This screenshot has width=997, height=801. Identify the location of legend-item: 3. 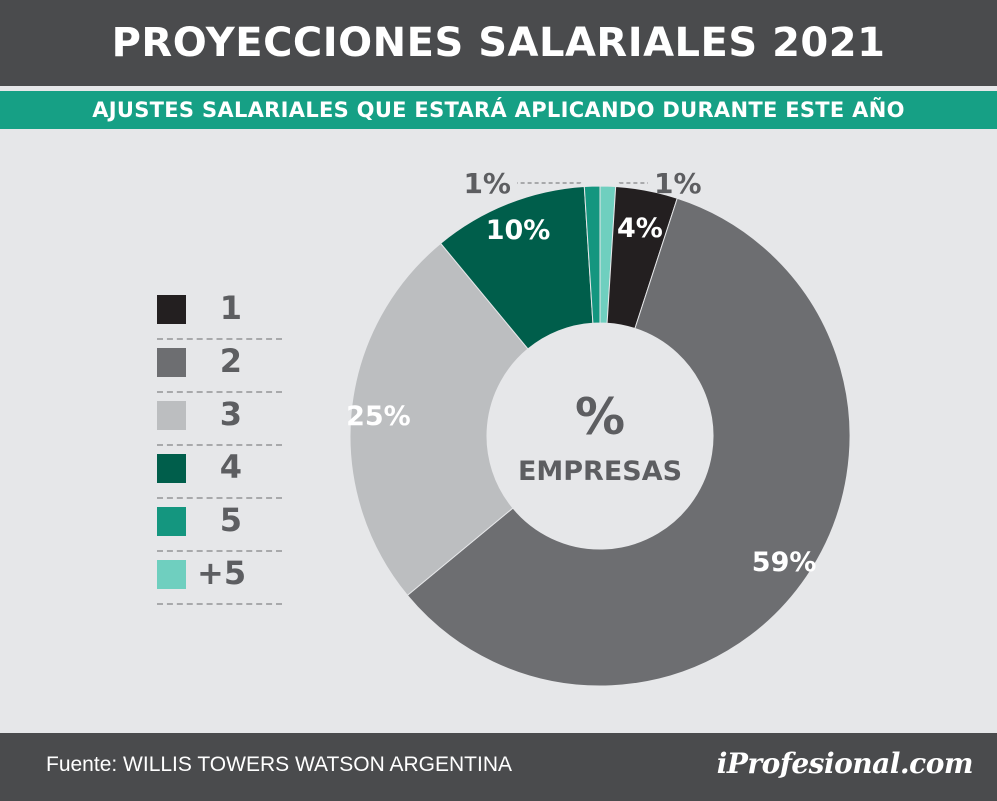
(219, 419).